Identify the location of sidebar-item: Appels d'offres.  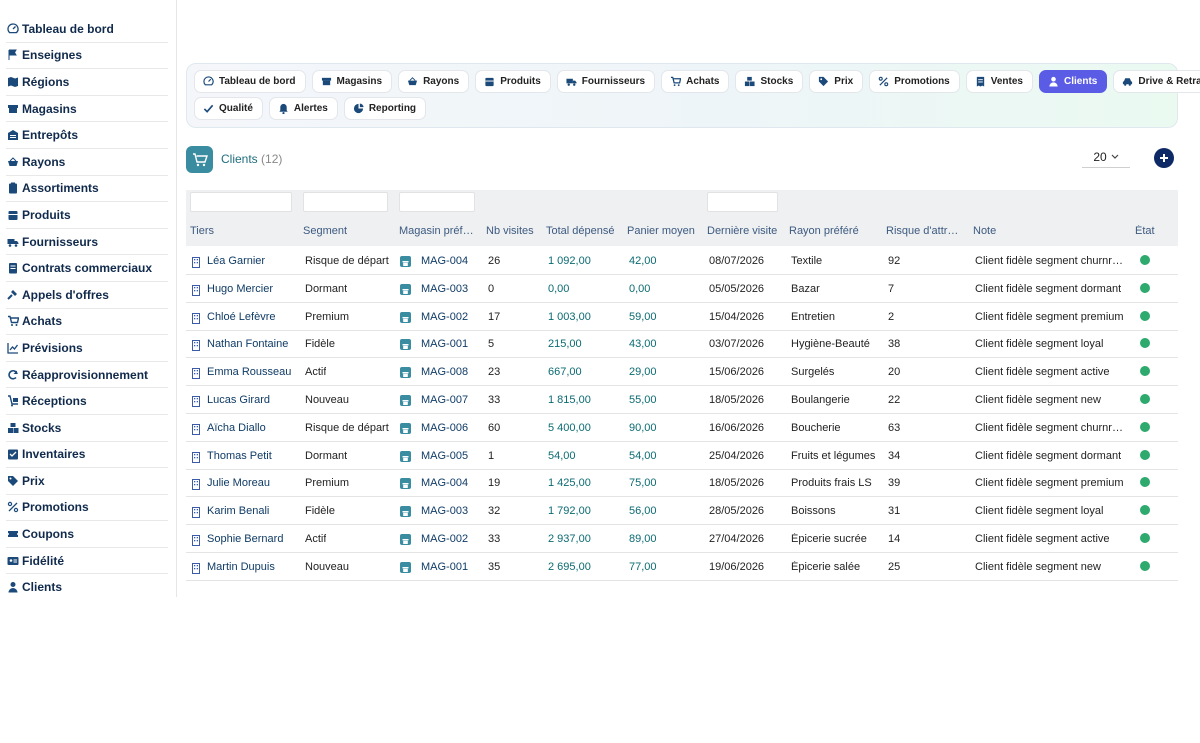
(87, 295).